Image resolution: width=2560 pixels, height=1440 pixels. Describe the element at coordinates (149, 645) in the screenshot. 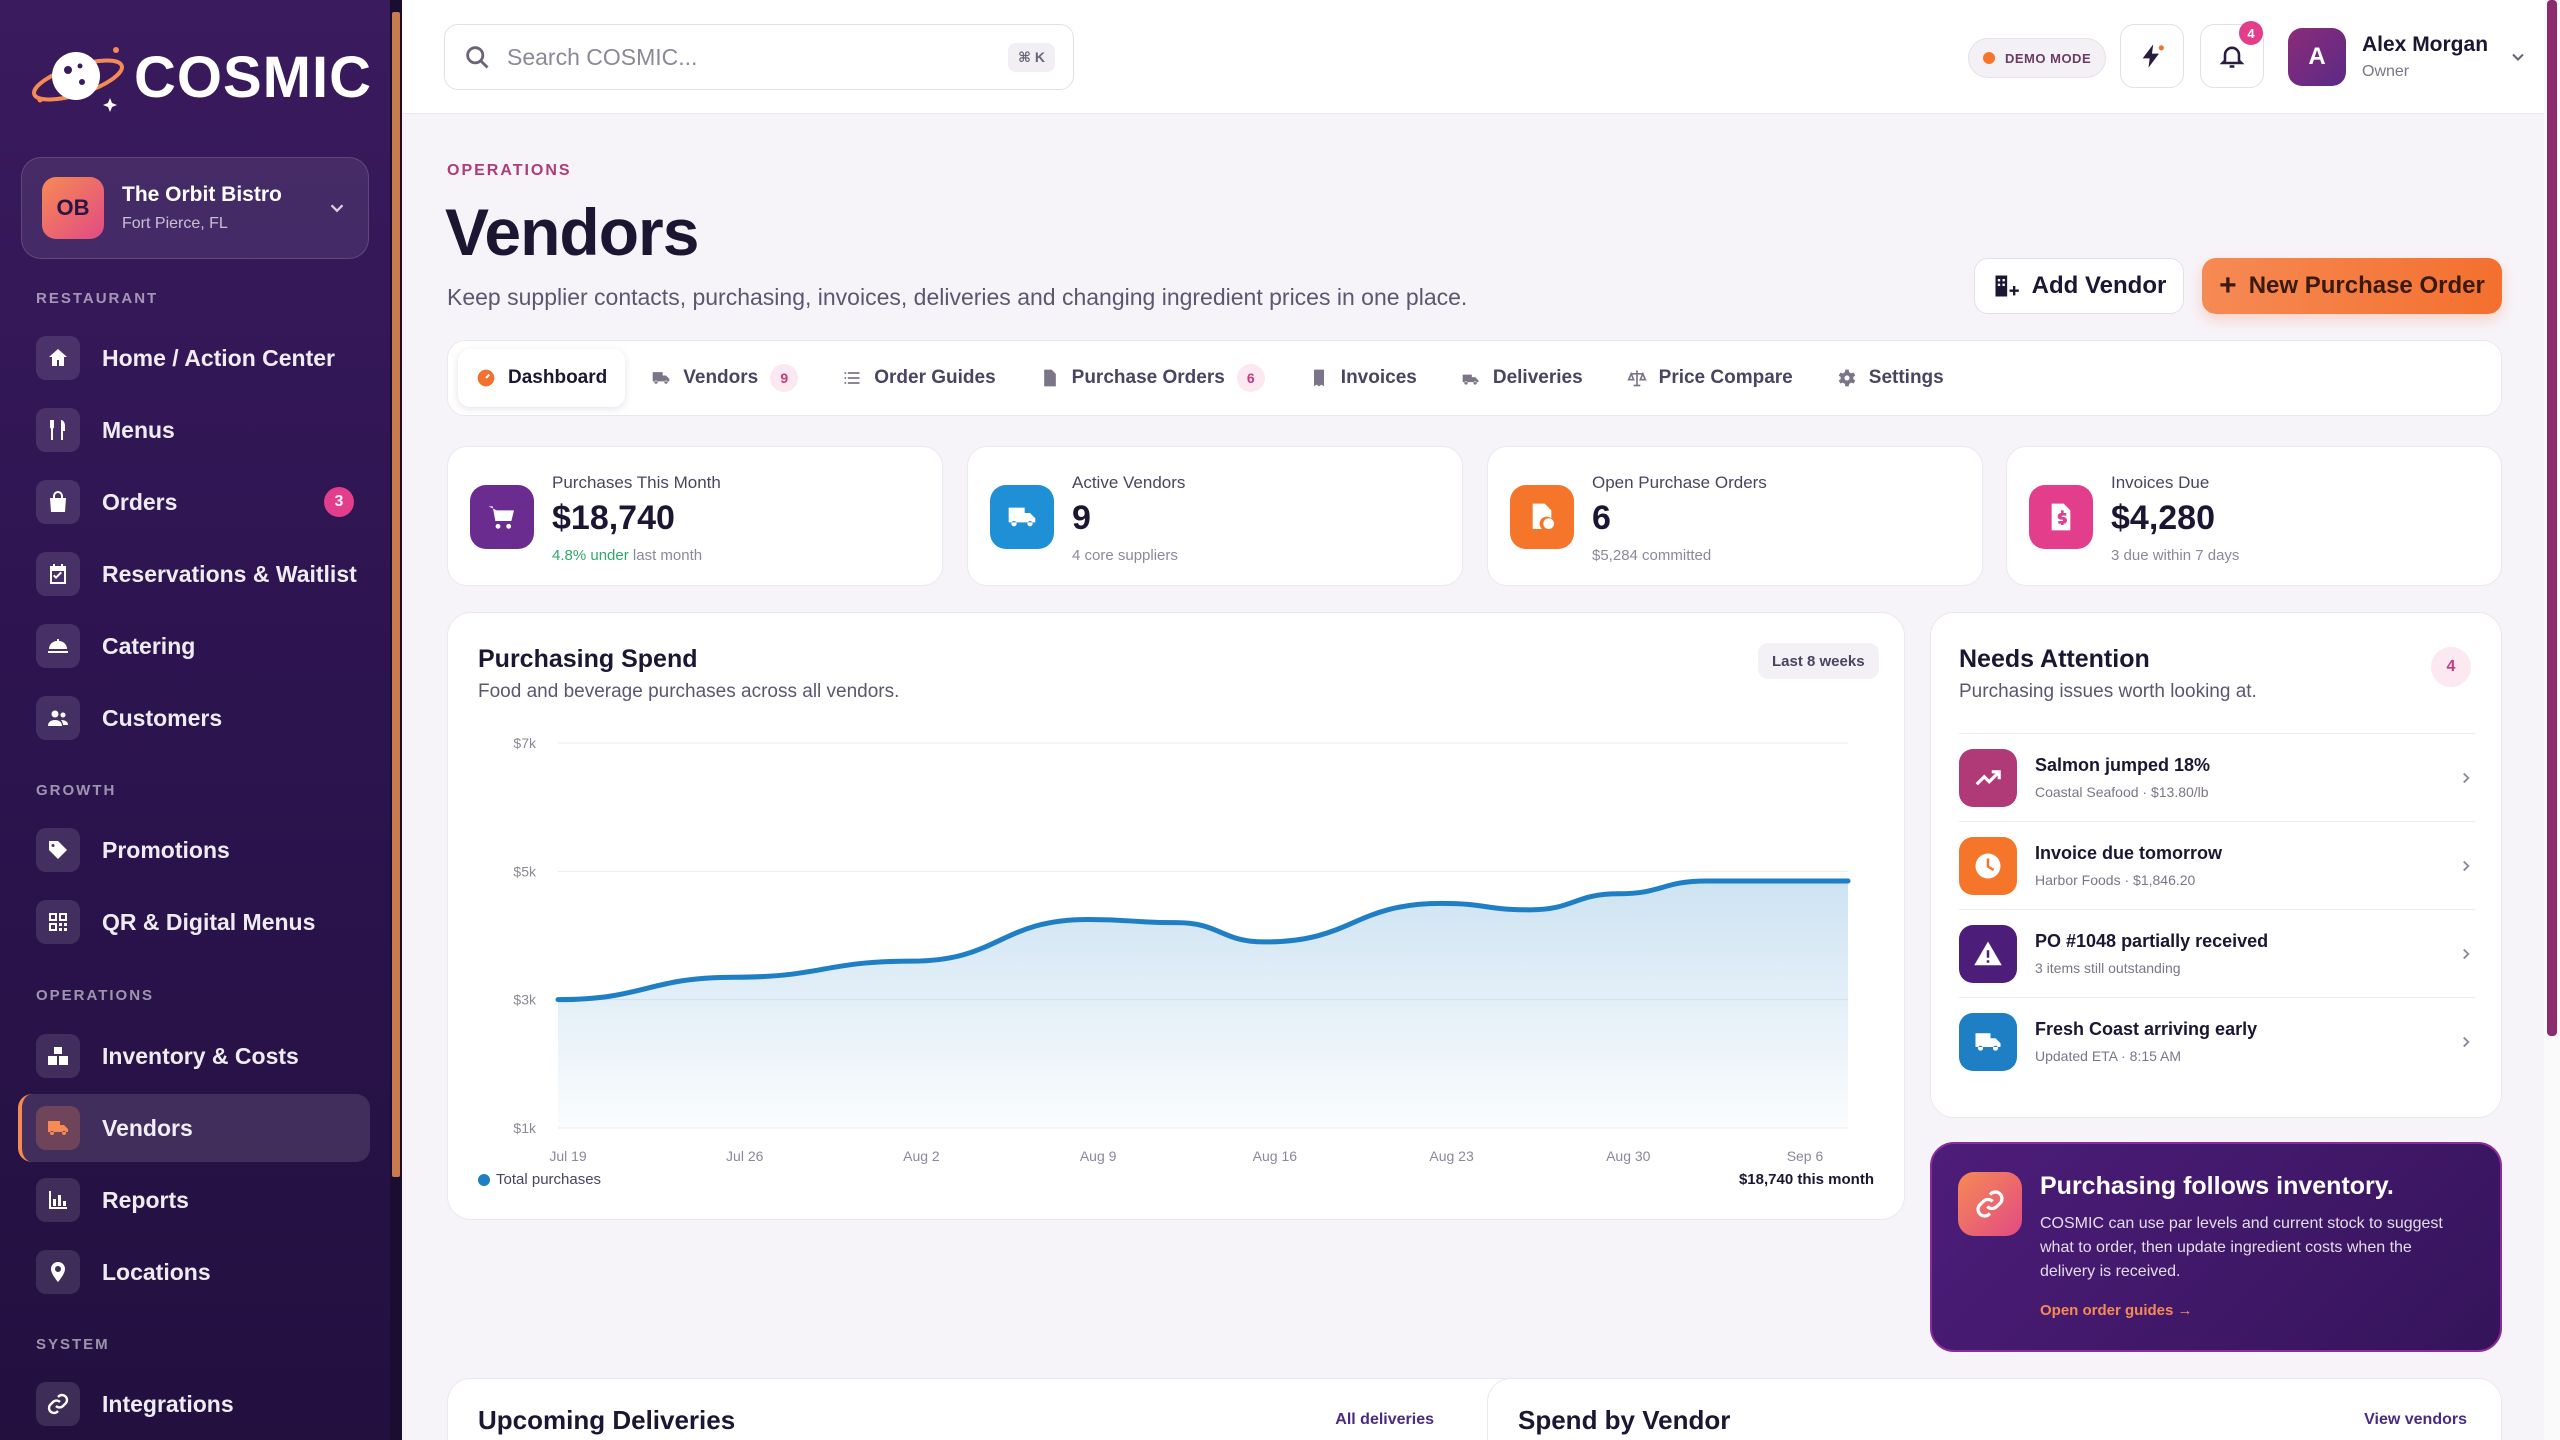

I see `sidebar-item-label: Catering` at that location.